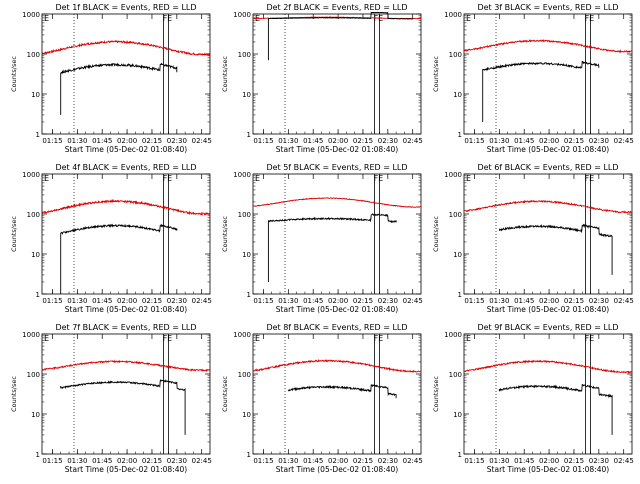 The image size is (640, 484). What do you see at coordinates (336, 327) in the screenshot?
I see `panel-title: Det 8f BLACK = Events, RED = LLD` at bounding box center [336, 327].